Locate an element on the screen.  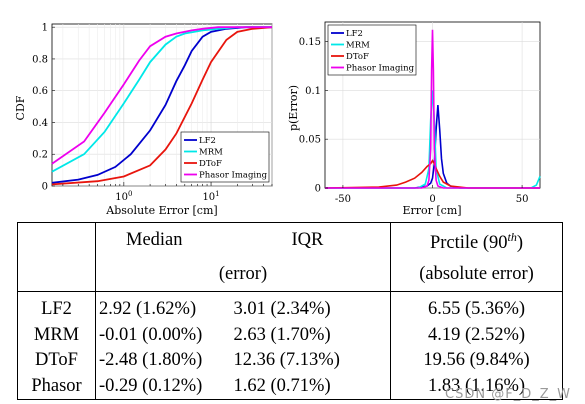
subheader-error: (error) is located at coordinates (243, 275).